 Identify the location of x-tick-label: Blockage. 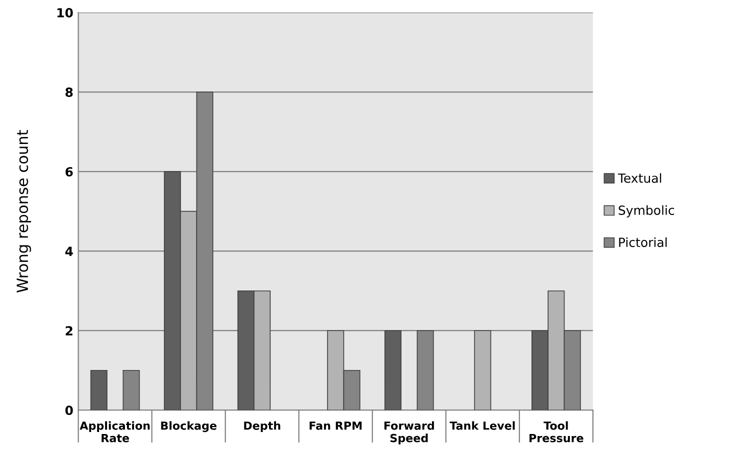
(188, 426).